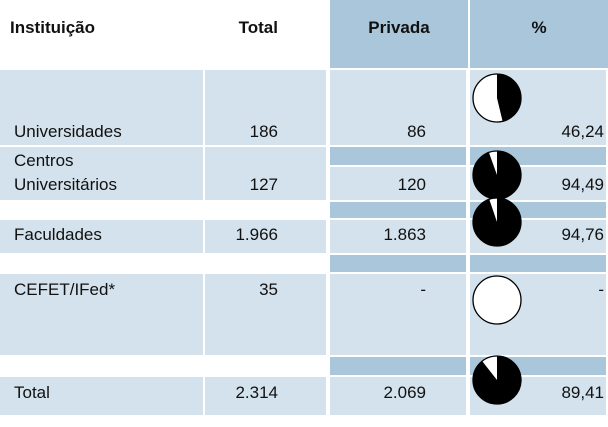  What do you see at coordinates (423, 289) in the screenshot?
I see `cell-privada: -` at bounding box center [423, 289].